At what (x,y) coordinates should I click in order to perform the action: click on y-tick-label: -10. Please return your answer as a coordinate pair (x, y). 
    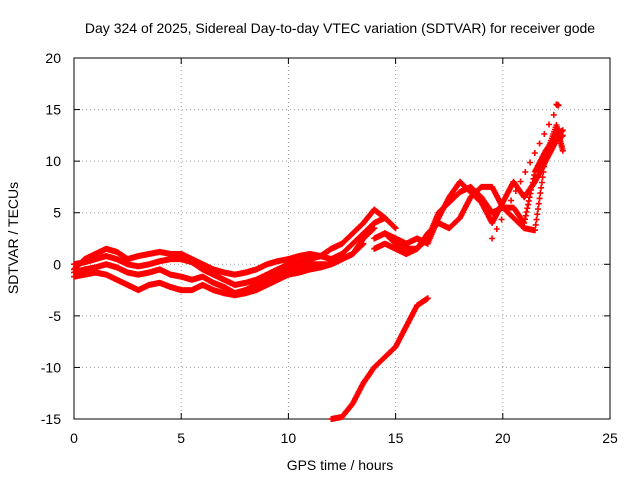
    Looking at the image, I should click on (51, 367).